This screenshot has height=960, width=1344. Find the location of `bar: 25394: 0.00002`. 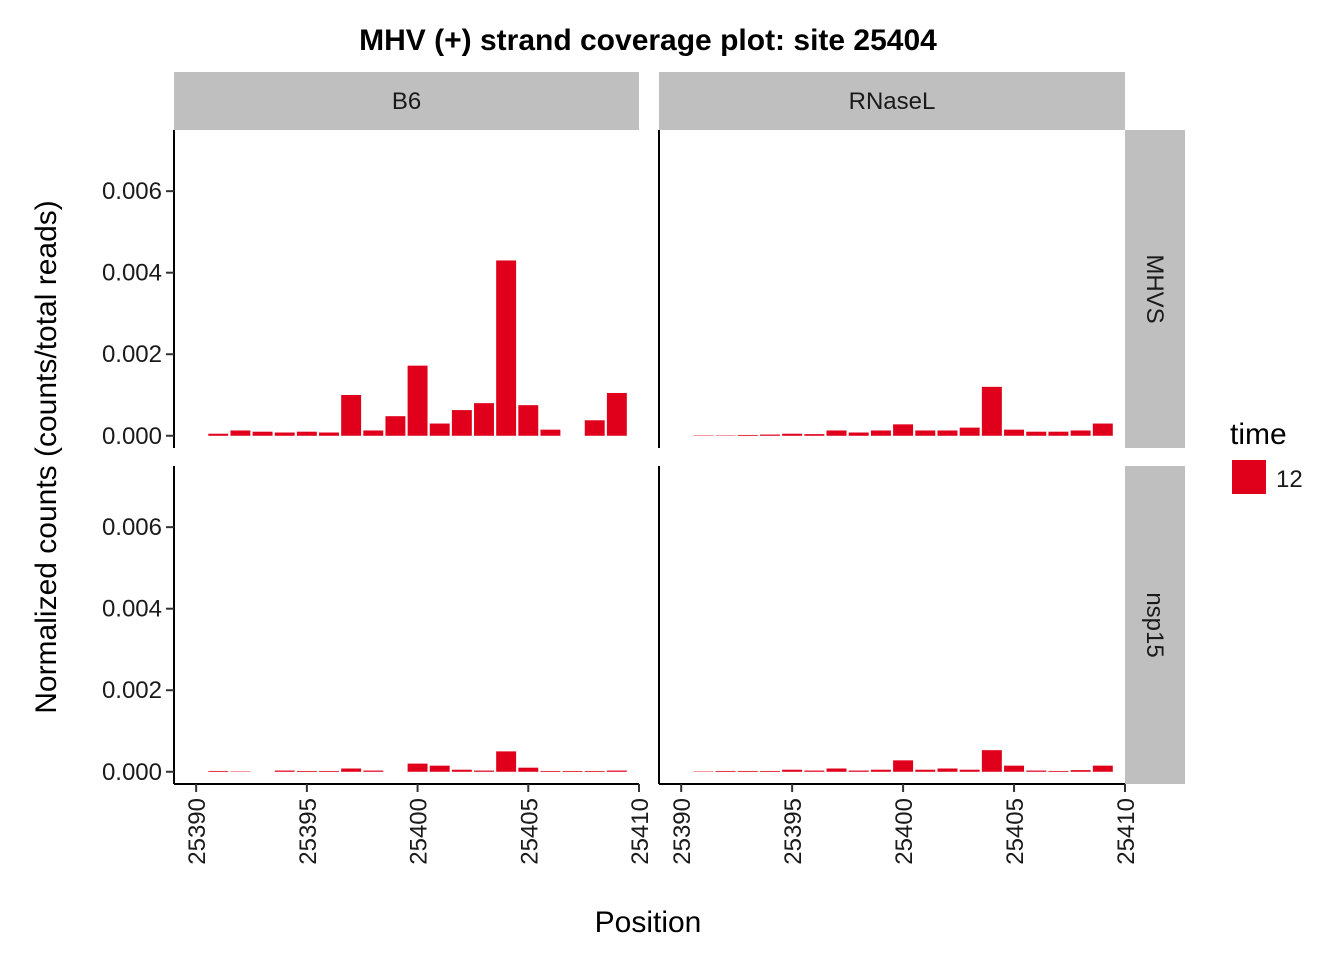

bar: 25394: 0.00002 is located at coordinates (769, 771).